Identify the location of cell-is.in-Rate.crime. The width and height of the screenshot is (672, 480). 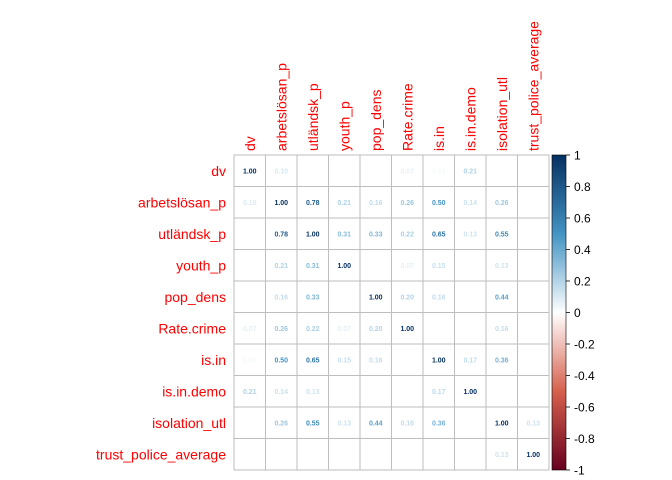
(407, 359).